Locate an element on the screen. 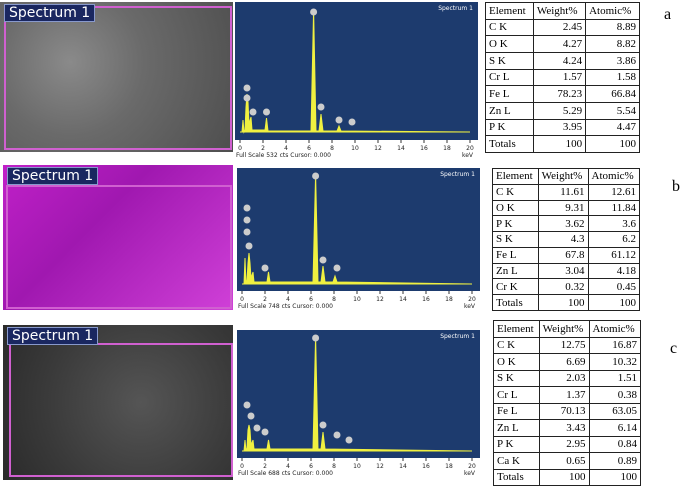 The width and height of the screenshot is (685, 487). panel-label: b is located at coordinates (676, 186).